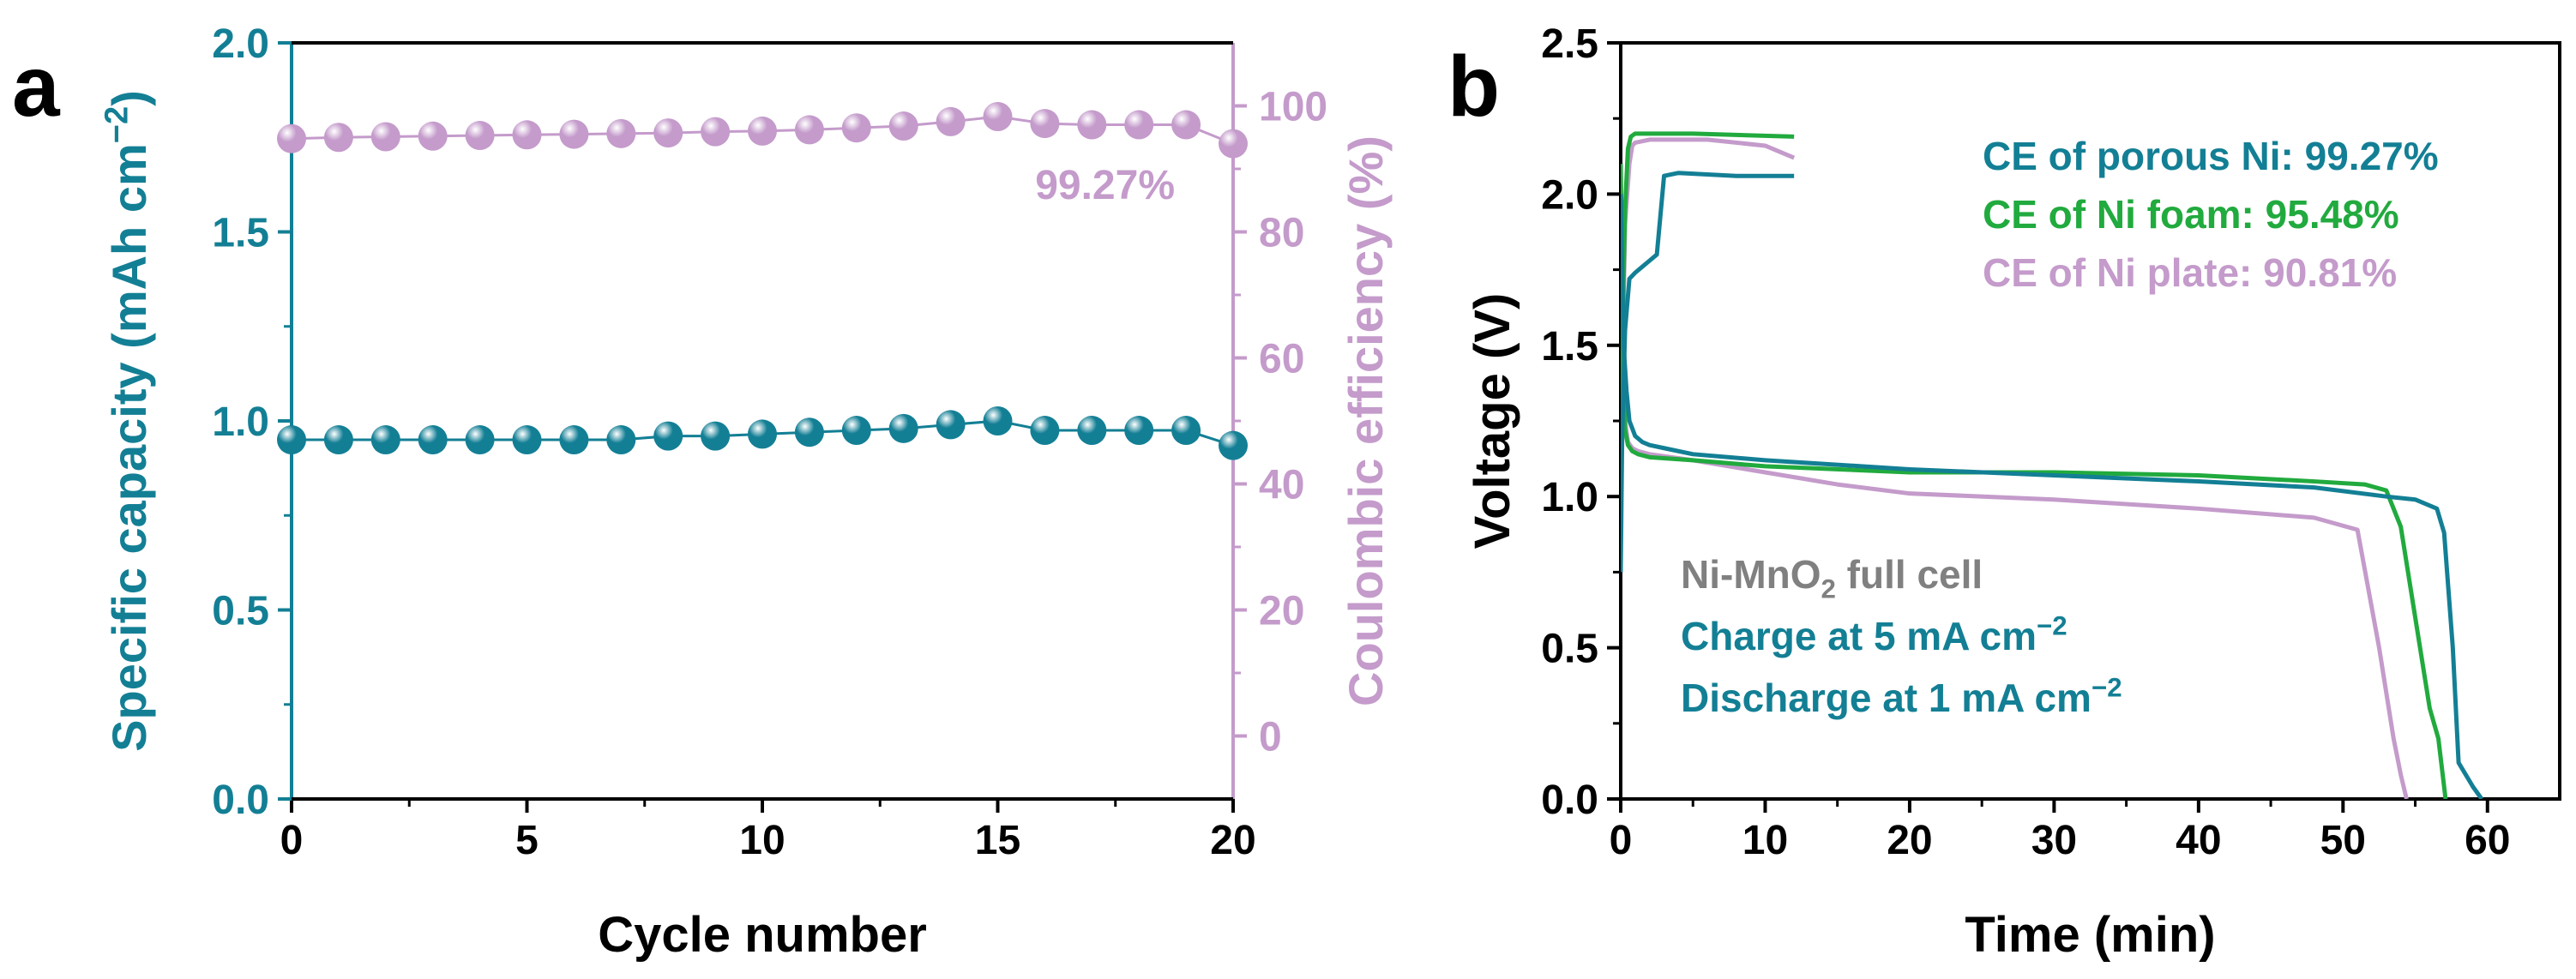 Image resolution: width=2576 pixels, height=979 pixels. Describe the element at coordinates (2198, 840) in the screenshot. I see `x-tick-label: 40` at that location.